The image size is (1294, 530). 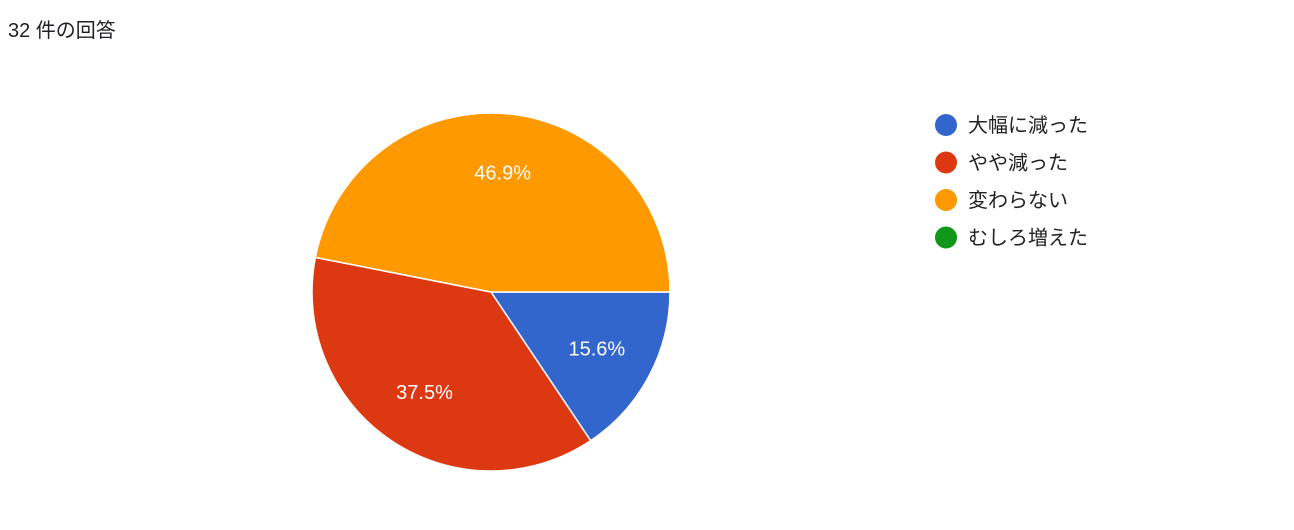 What do you see at coordinates (424, 393) in the screenshot?
I see `slice-label-1: 37.5%` at bounding box center [424, 393].